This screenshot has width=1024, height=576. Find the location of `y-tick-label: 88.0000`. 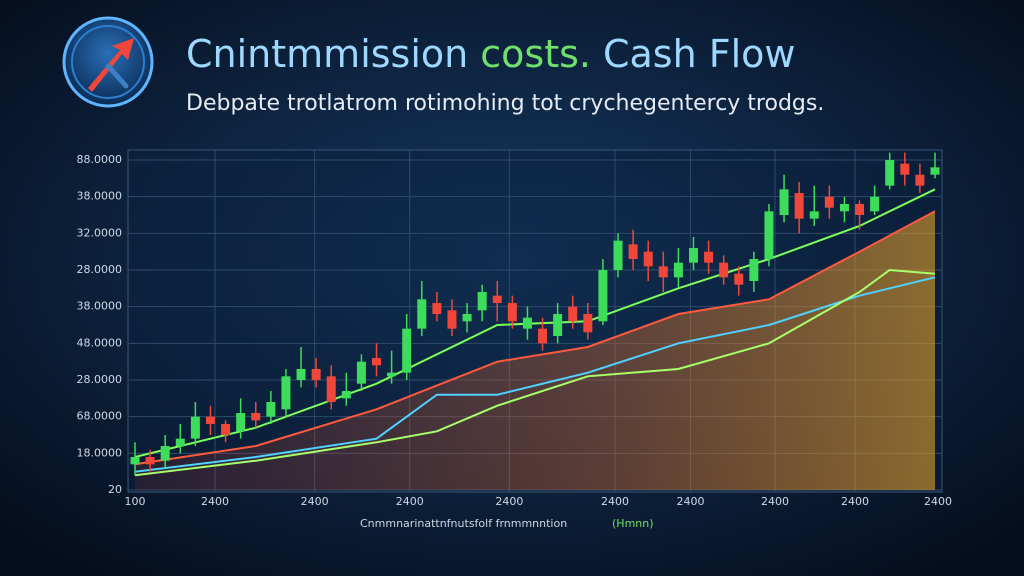

y-tick-label: 88.0000 is located at coordinates (100, 159).